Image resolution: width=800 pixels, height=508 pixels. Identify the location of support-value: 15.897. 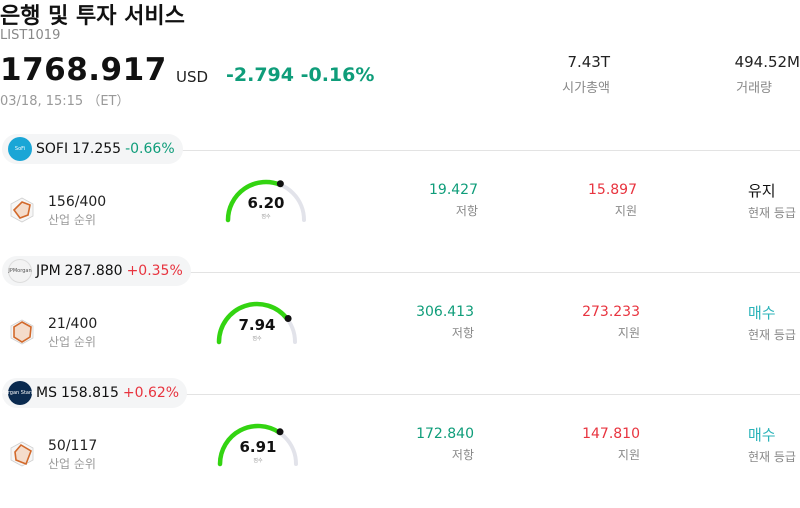
(612, 190).